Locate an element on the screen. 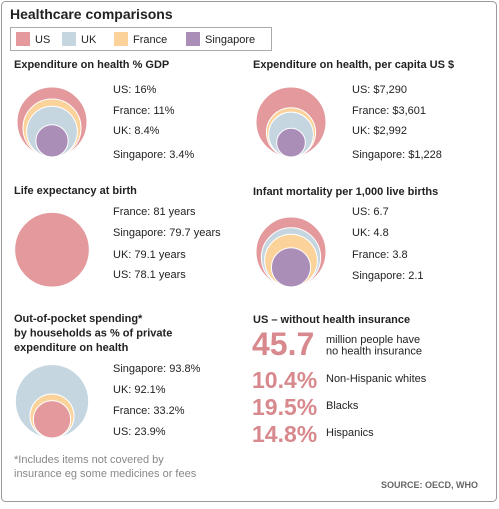  panel-title: Expenditure on health, per capita US $ is located at coordinates (353, 65).